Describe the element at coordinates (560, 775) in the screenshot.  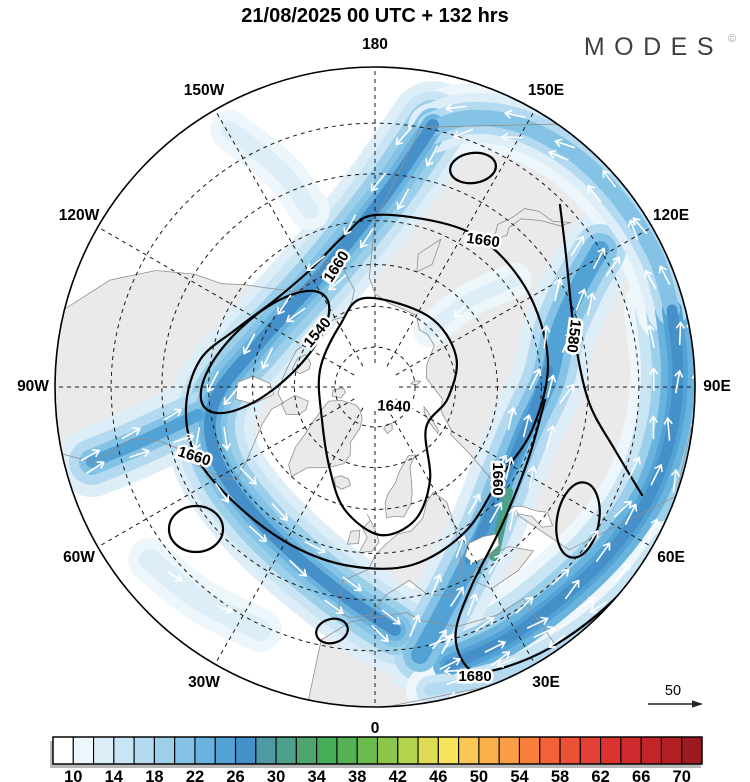
I see `colorbar-tick-label: 58` at that location.